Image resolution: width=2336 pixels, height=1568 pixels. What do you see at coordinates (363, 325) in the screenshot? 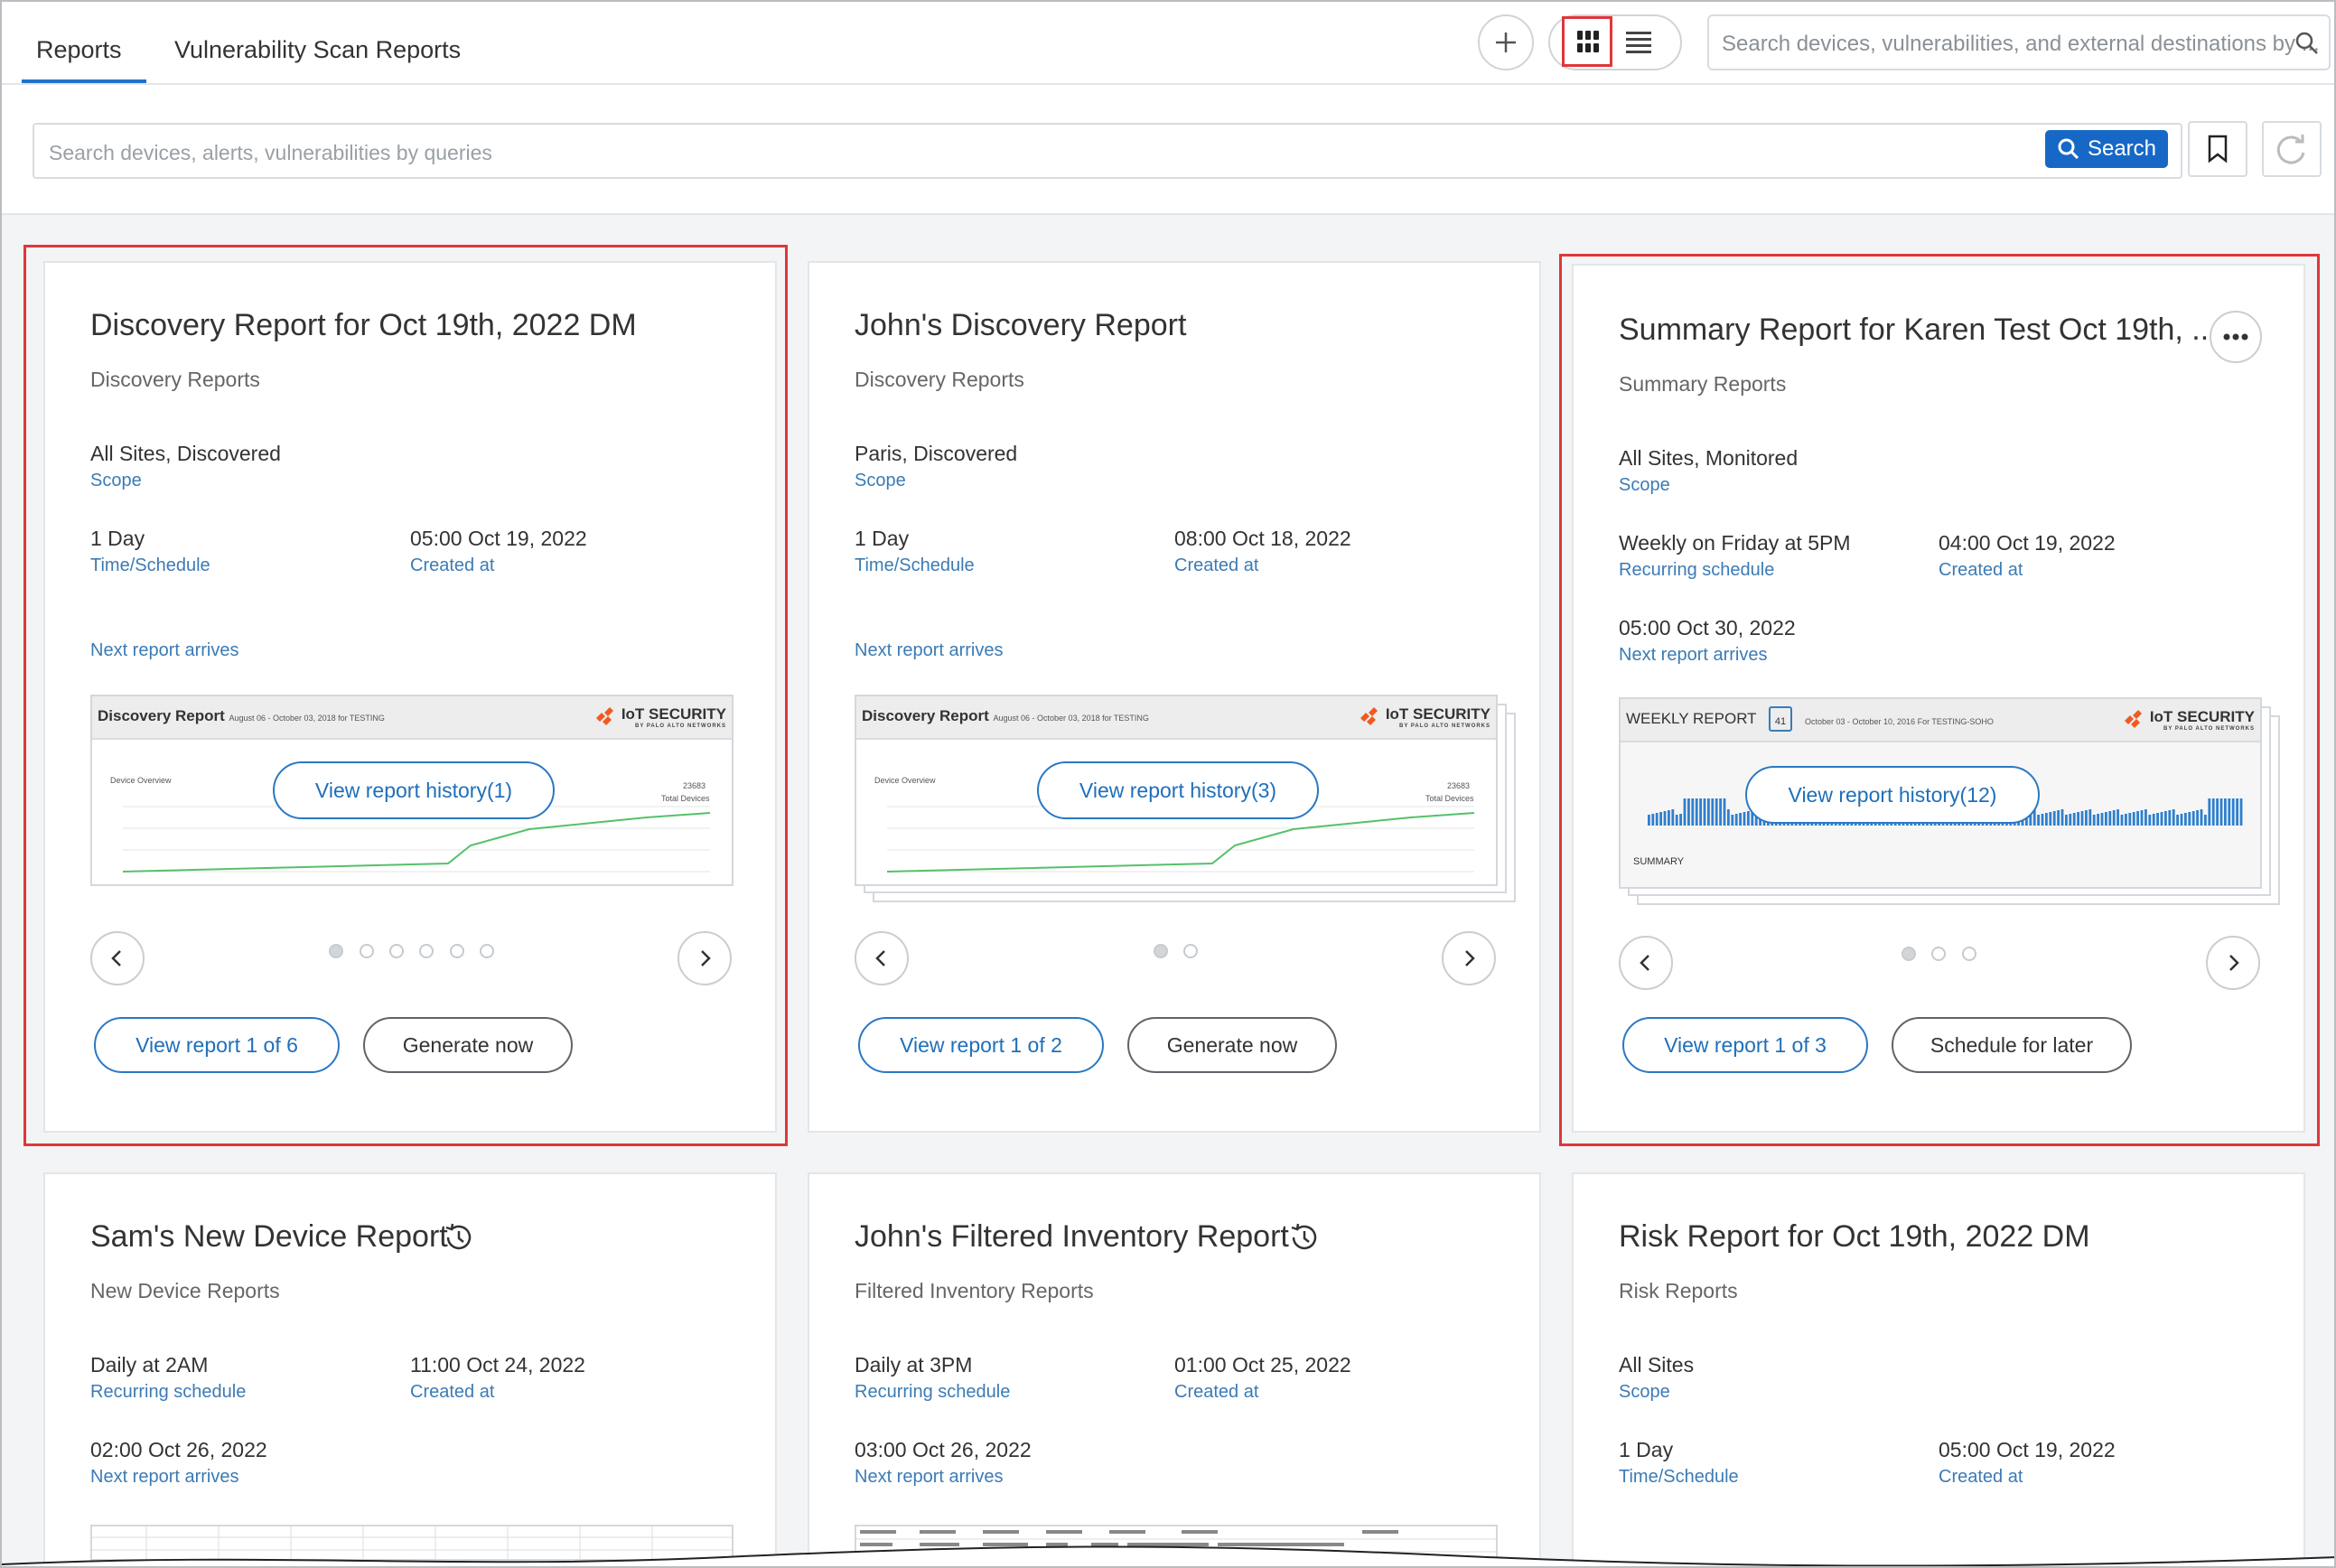
I see `card-title: Discovery Report for Oct 19th, 2022 DM` at bounding box center [363, 325].